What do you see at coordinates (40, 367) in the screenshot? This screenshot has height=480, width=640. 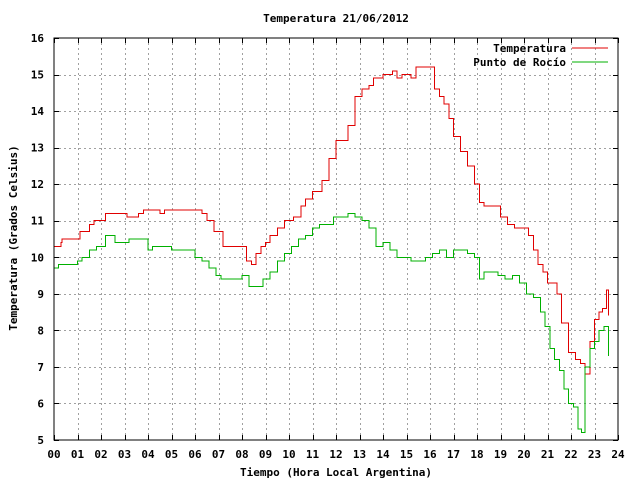 I see `y-tick-label: 7` at bounding box center [40, 367].